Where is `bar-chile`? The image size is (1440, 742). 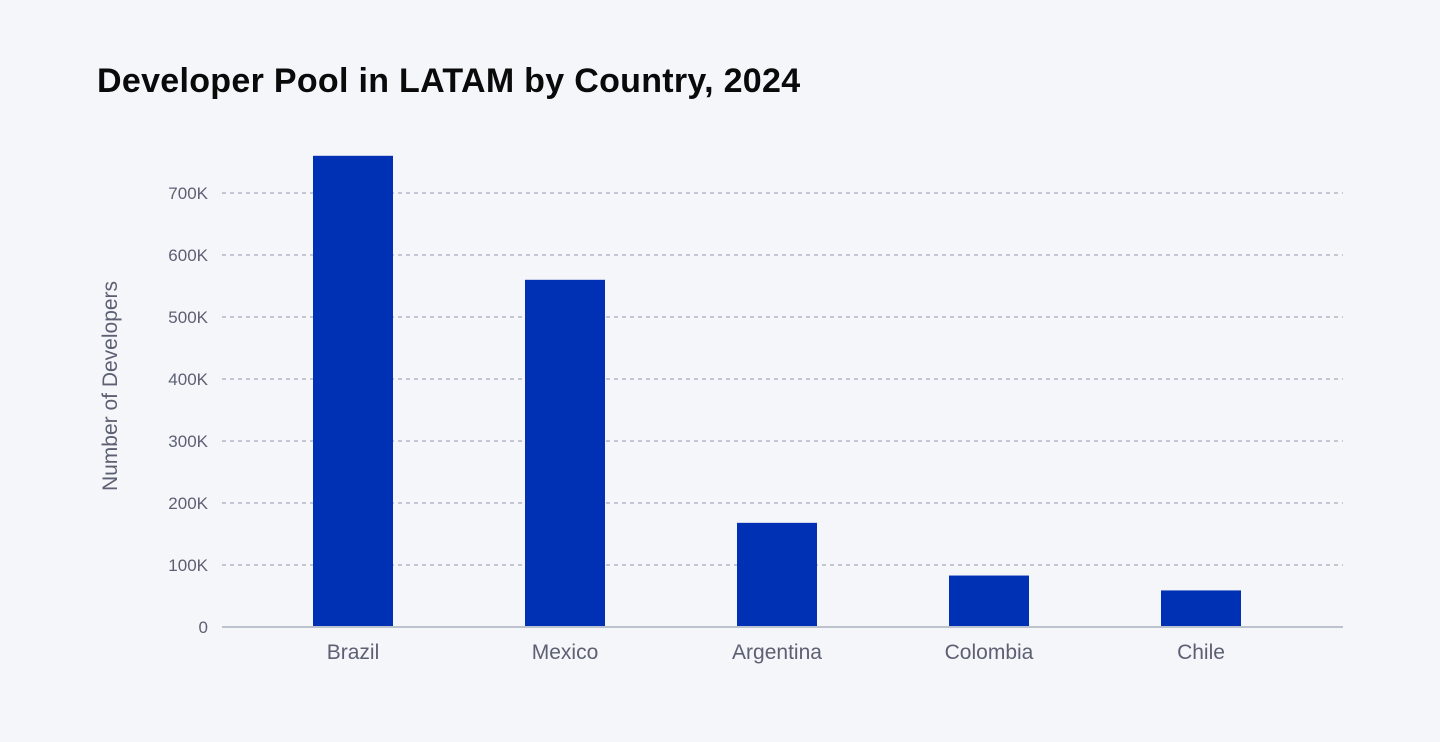 bar-chile is located at coordinates (1201, 608).